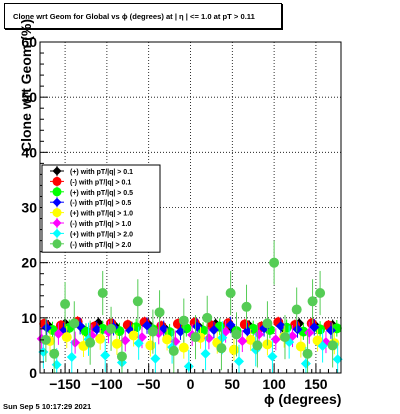 The image size is (400, 414). What do you see at coordinates (100, 224) in the screenshot?
I see `legend-entry: (-) with pT/|q| > 1.0` at bounding box center [100, 224].